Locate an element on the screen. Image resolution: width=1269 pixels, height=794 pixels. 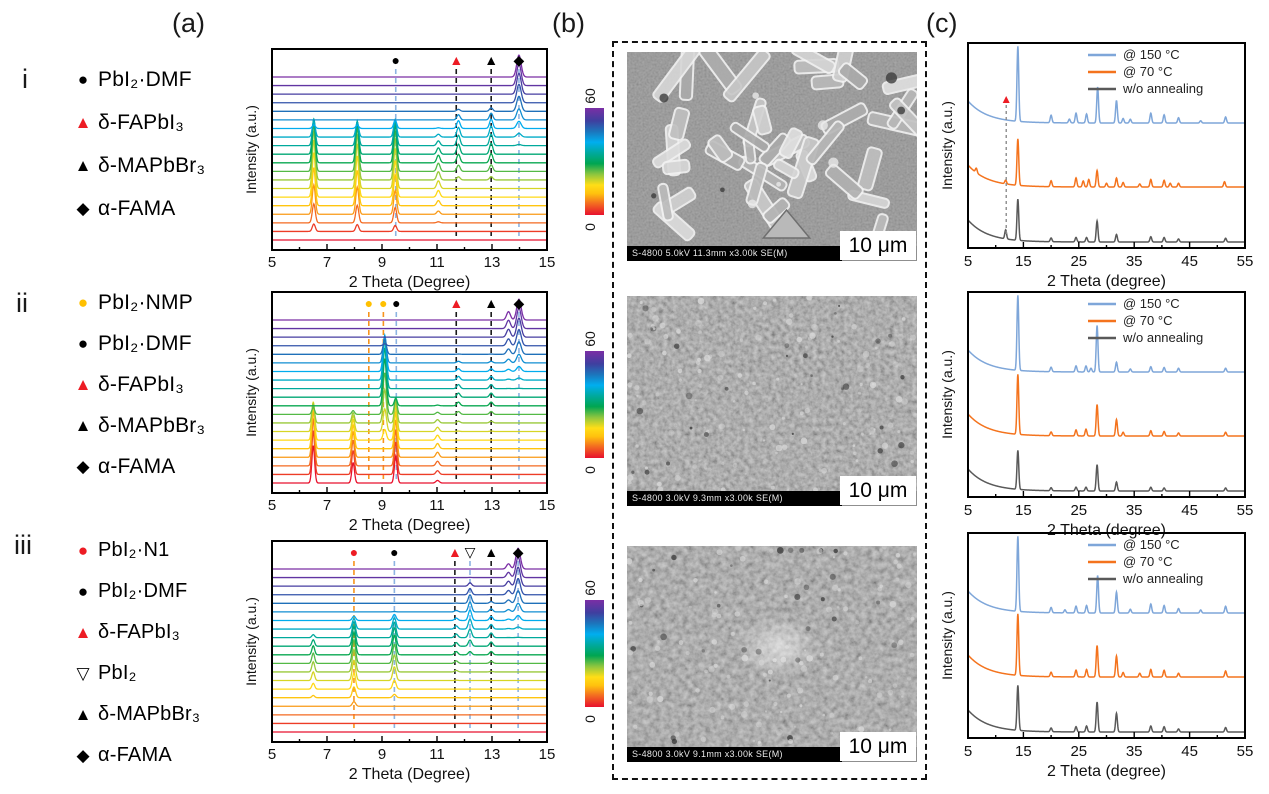
sem-info-bar: S-4800 3.0kV 9.1mm x3.00k SE(M) is located at coordinates (734, 754).